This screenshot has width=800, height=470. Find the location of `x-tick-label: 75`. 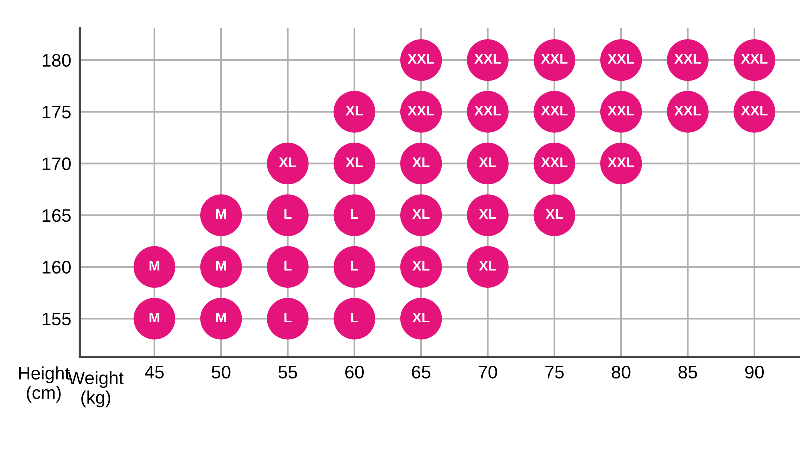

x-tick-label: 75 is located at coordinates (555, 372).